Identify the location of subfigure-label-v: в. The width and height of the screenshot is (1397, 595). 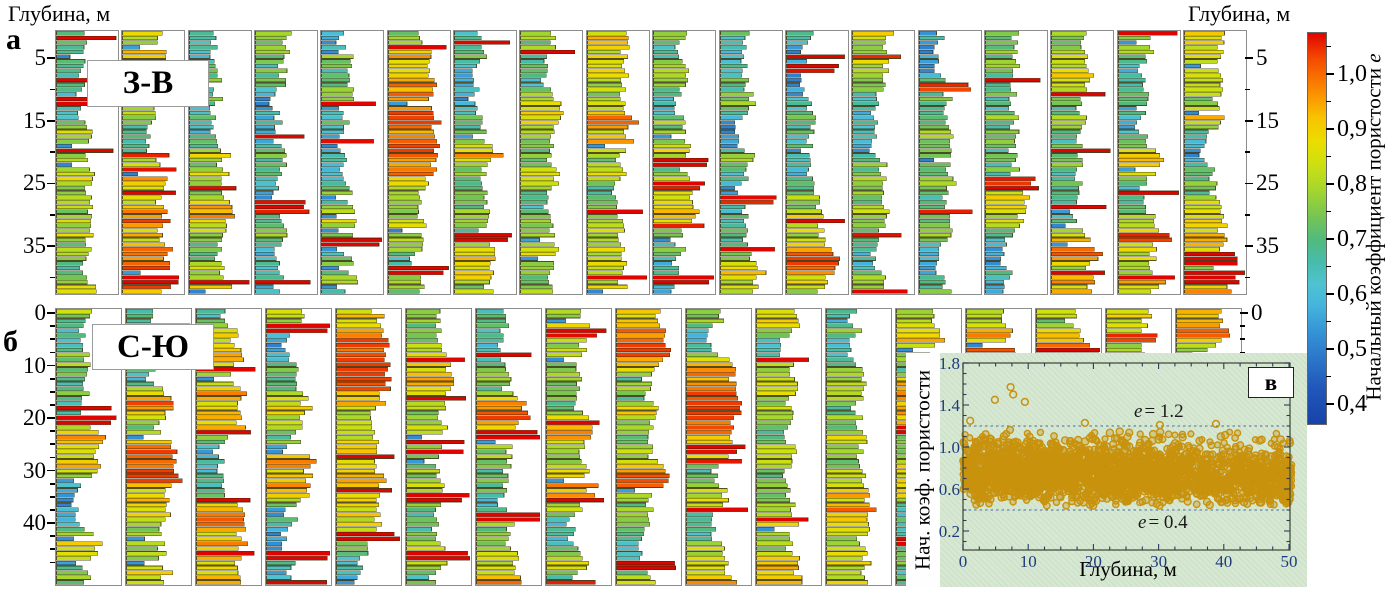
(1271, 382).